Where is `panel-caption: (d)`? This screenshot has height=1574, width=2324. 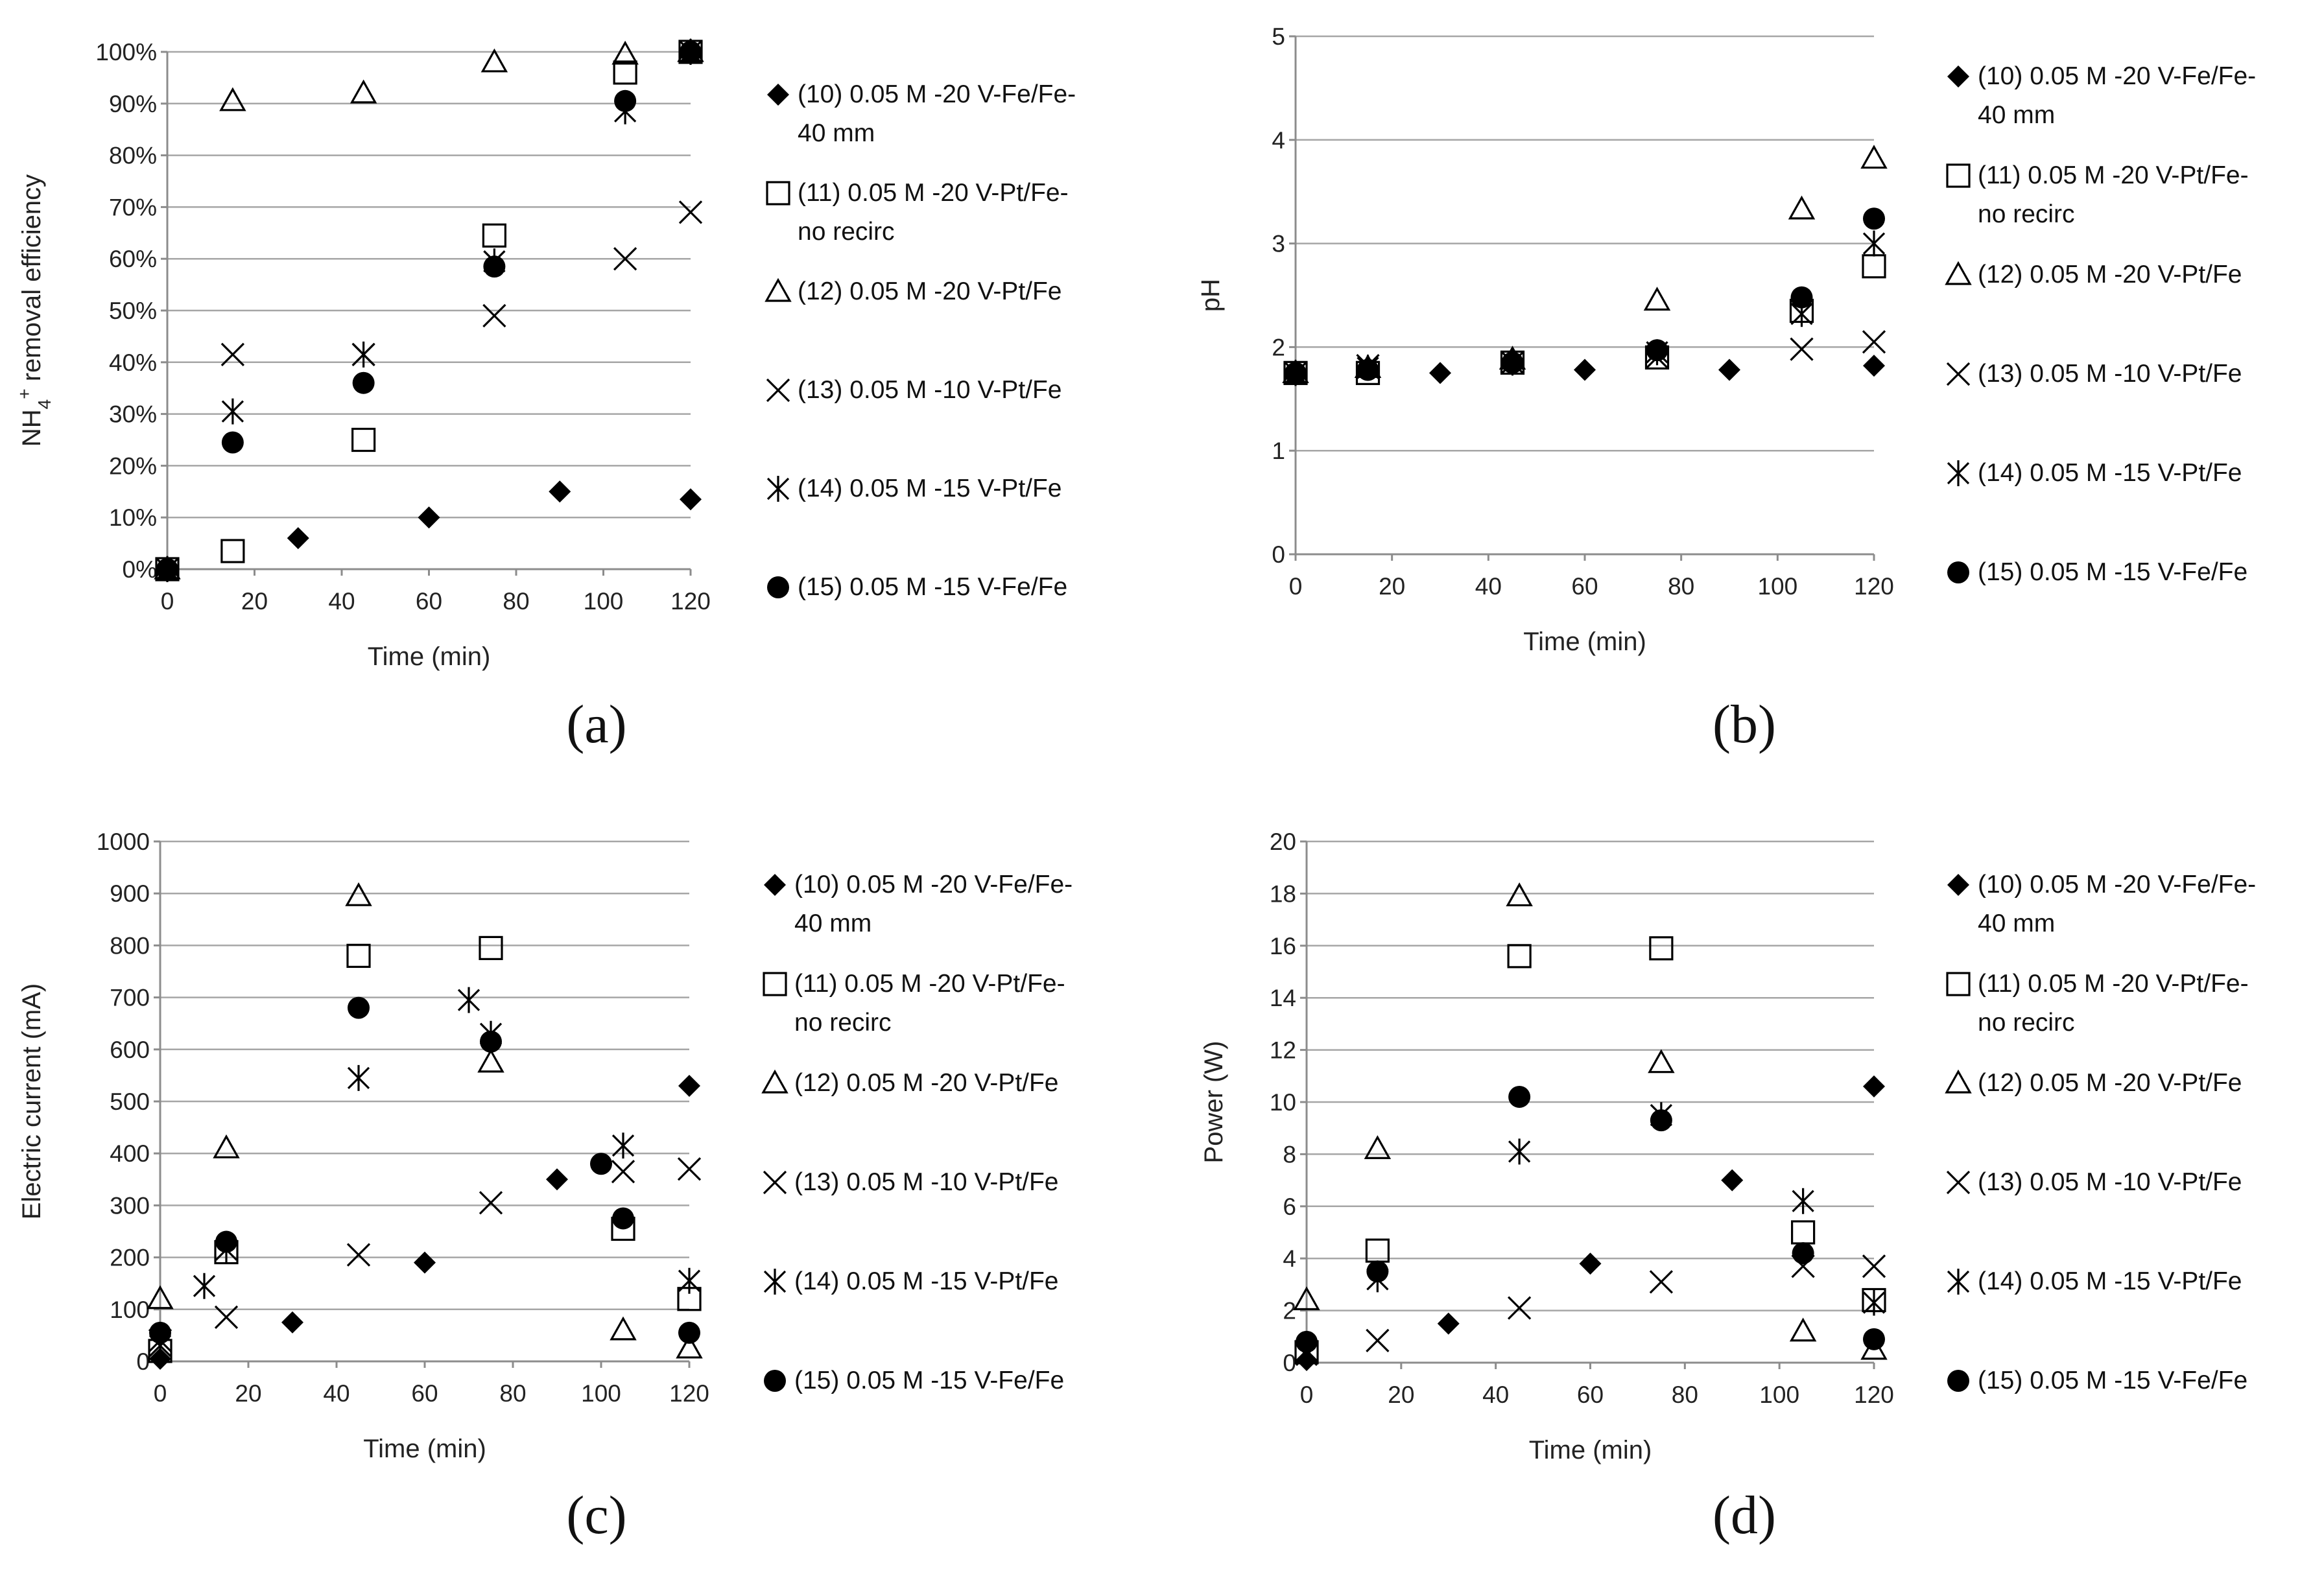 panel-caption: (d) is located at coordinates (1744, 1515).